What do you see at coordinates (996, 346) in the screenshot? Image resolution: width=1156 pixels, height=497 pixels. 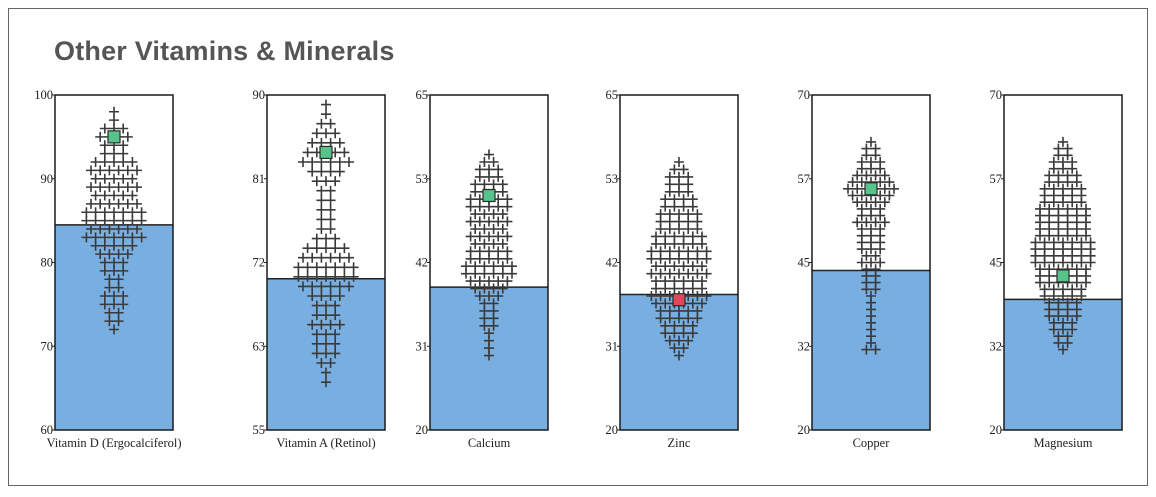 I see `y-tick-label: 32` at bounding box center [996, 346].